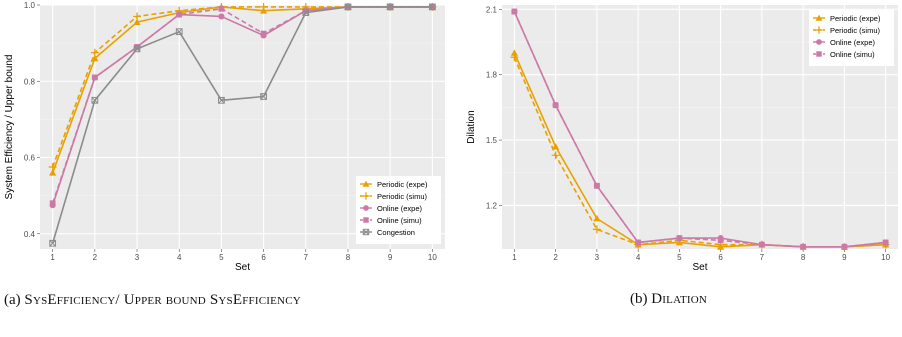 The image size is (902, 337). I want to click on legend-label: Periodic (simu), so click(402, 196).